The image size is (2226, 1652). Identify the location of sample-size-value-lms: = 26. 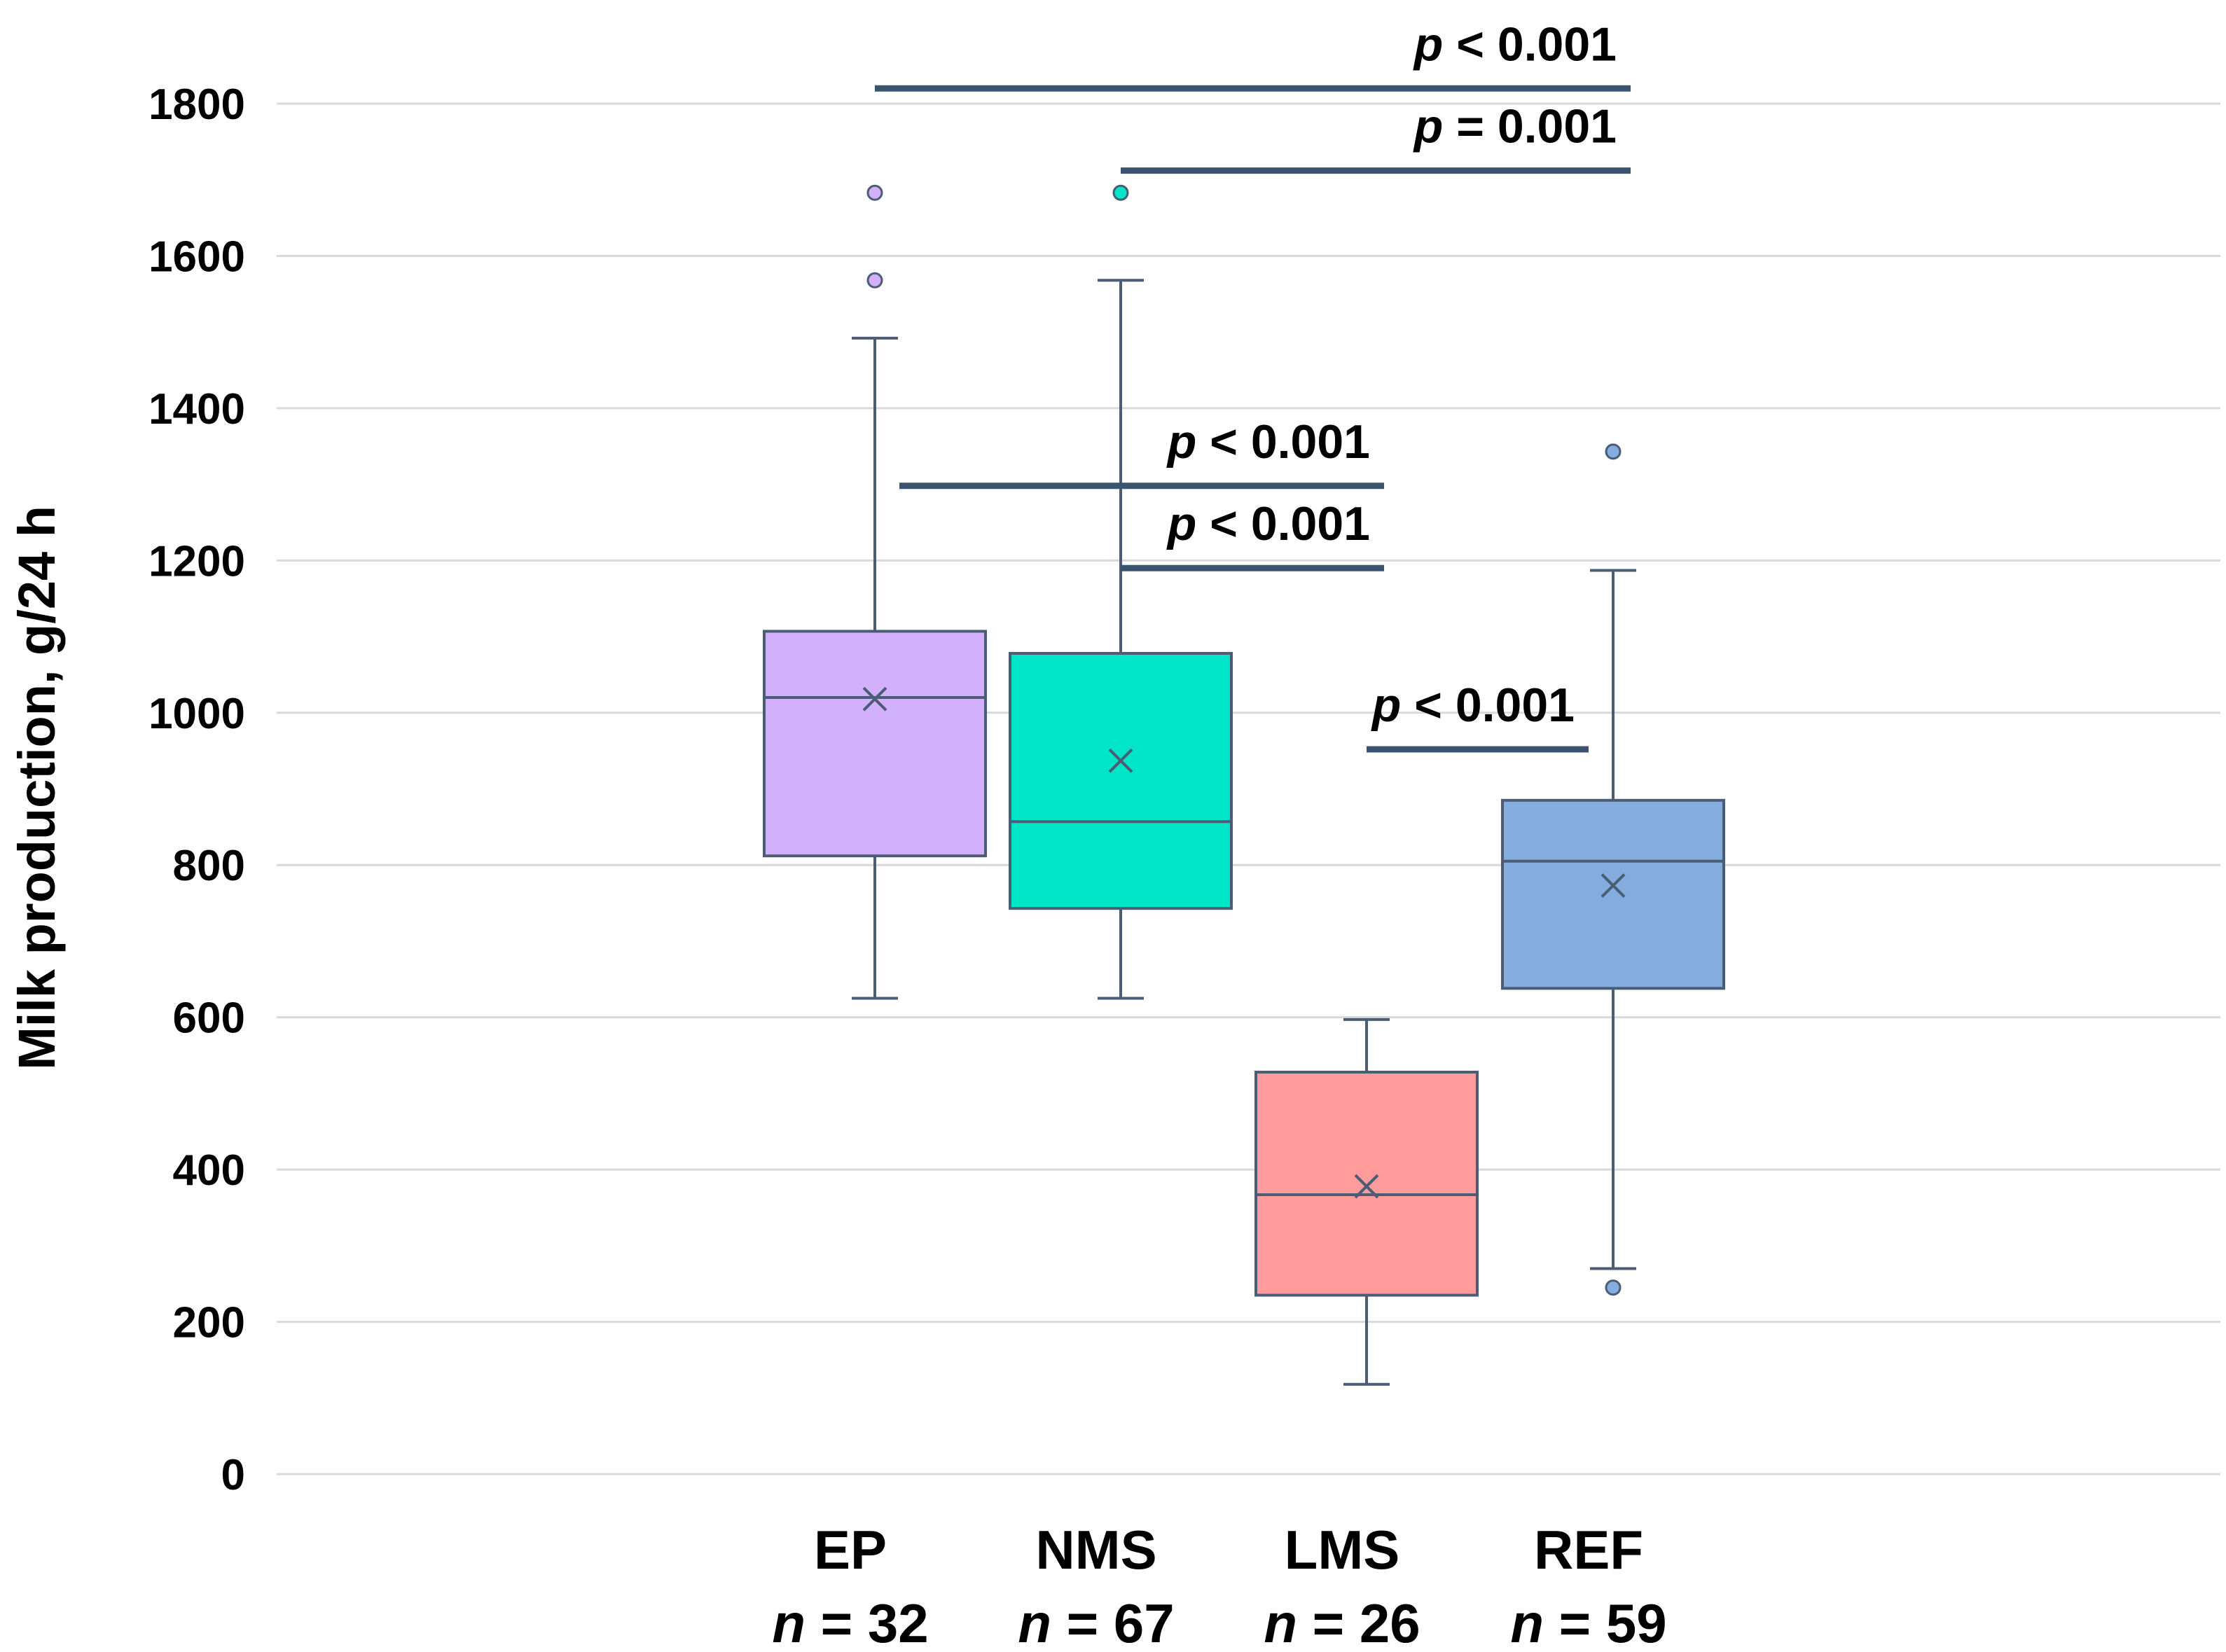
(1358, 1622).